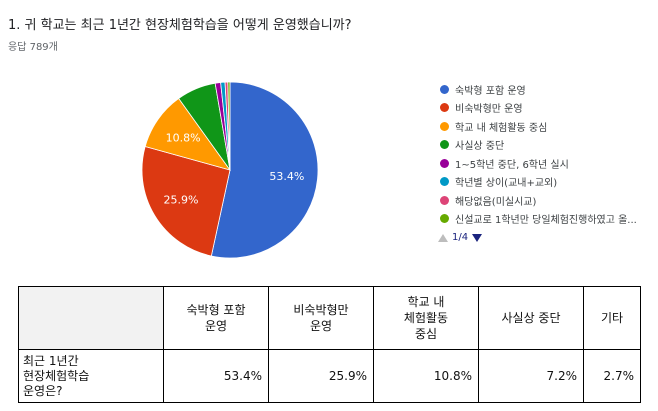  What do you see at coordinates (91, 376) in the screenshot?
I see `table-row-label: 최근 1년간 현장체험학습 운영은?` at bounding box center [91, 376].